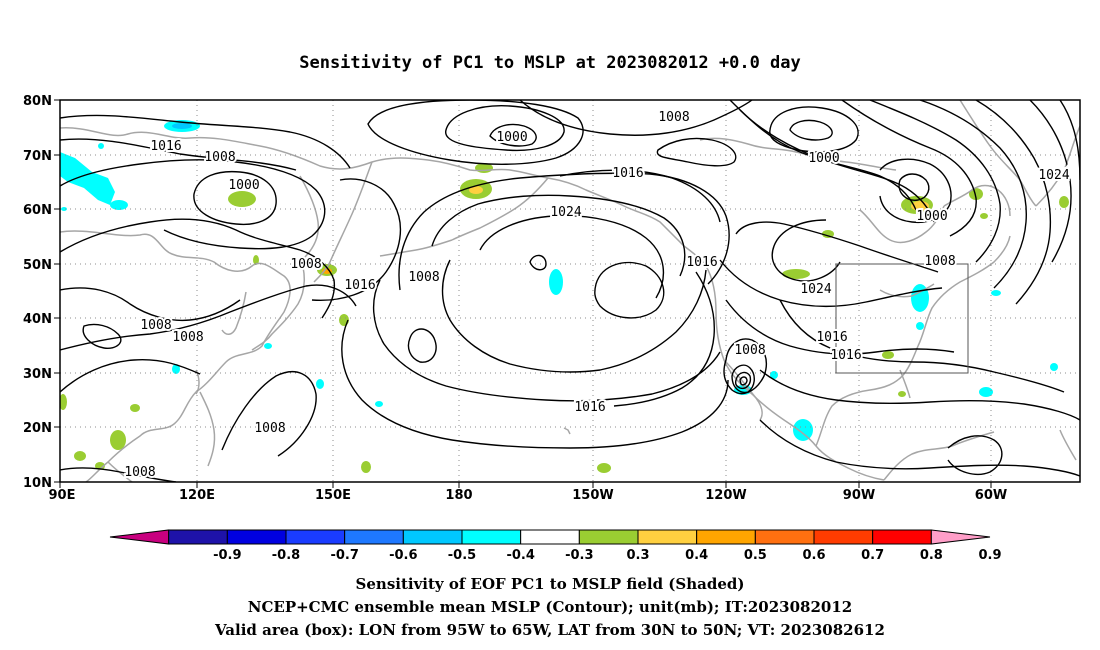 Image resolution: width=1100 pixels, height=650 pixels. I want to click on coastline-kamchatka, so click(343, 222).